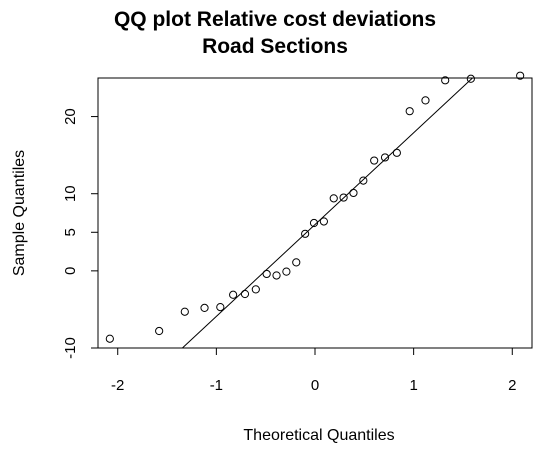 This screenshot has width=550, height=449. I want to click on y-axis-title: Sample Quantiles, so click(19, 213).